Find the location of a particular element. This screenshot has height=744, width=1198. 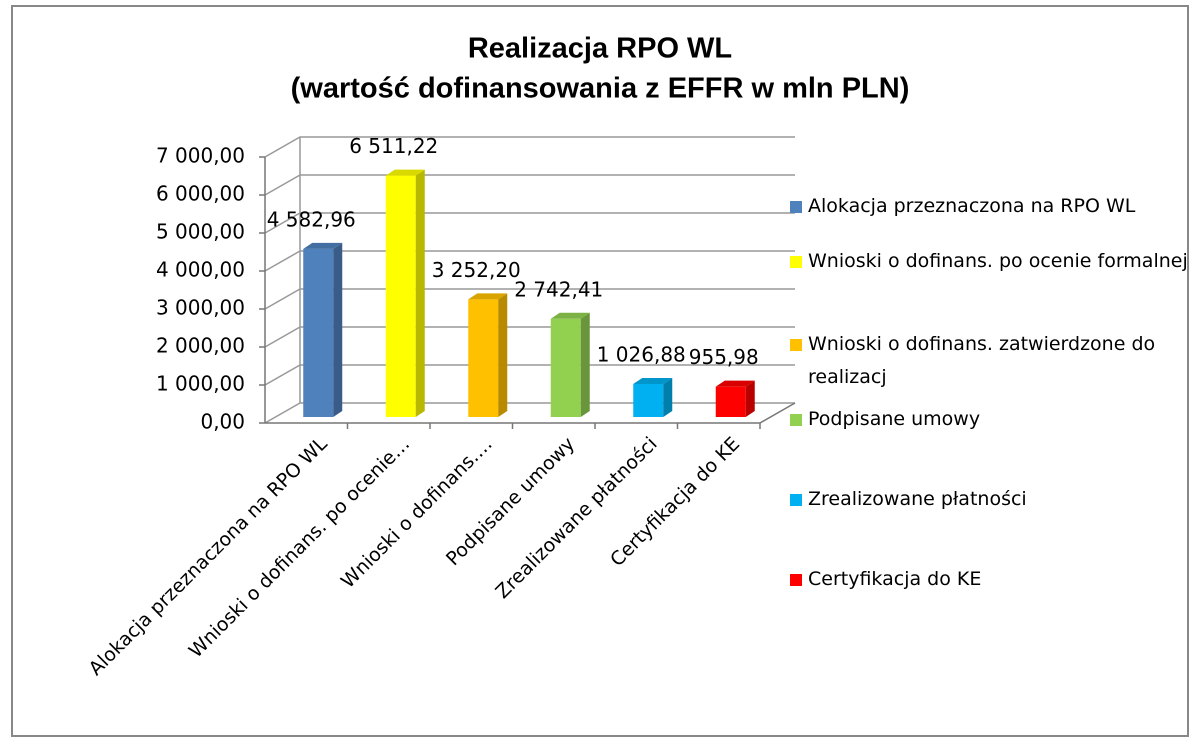

y-tick-label: 4 000,00 is located at coordinates (200, 270).